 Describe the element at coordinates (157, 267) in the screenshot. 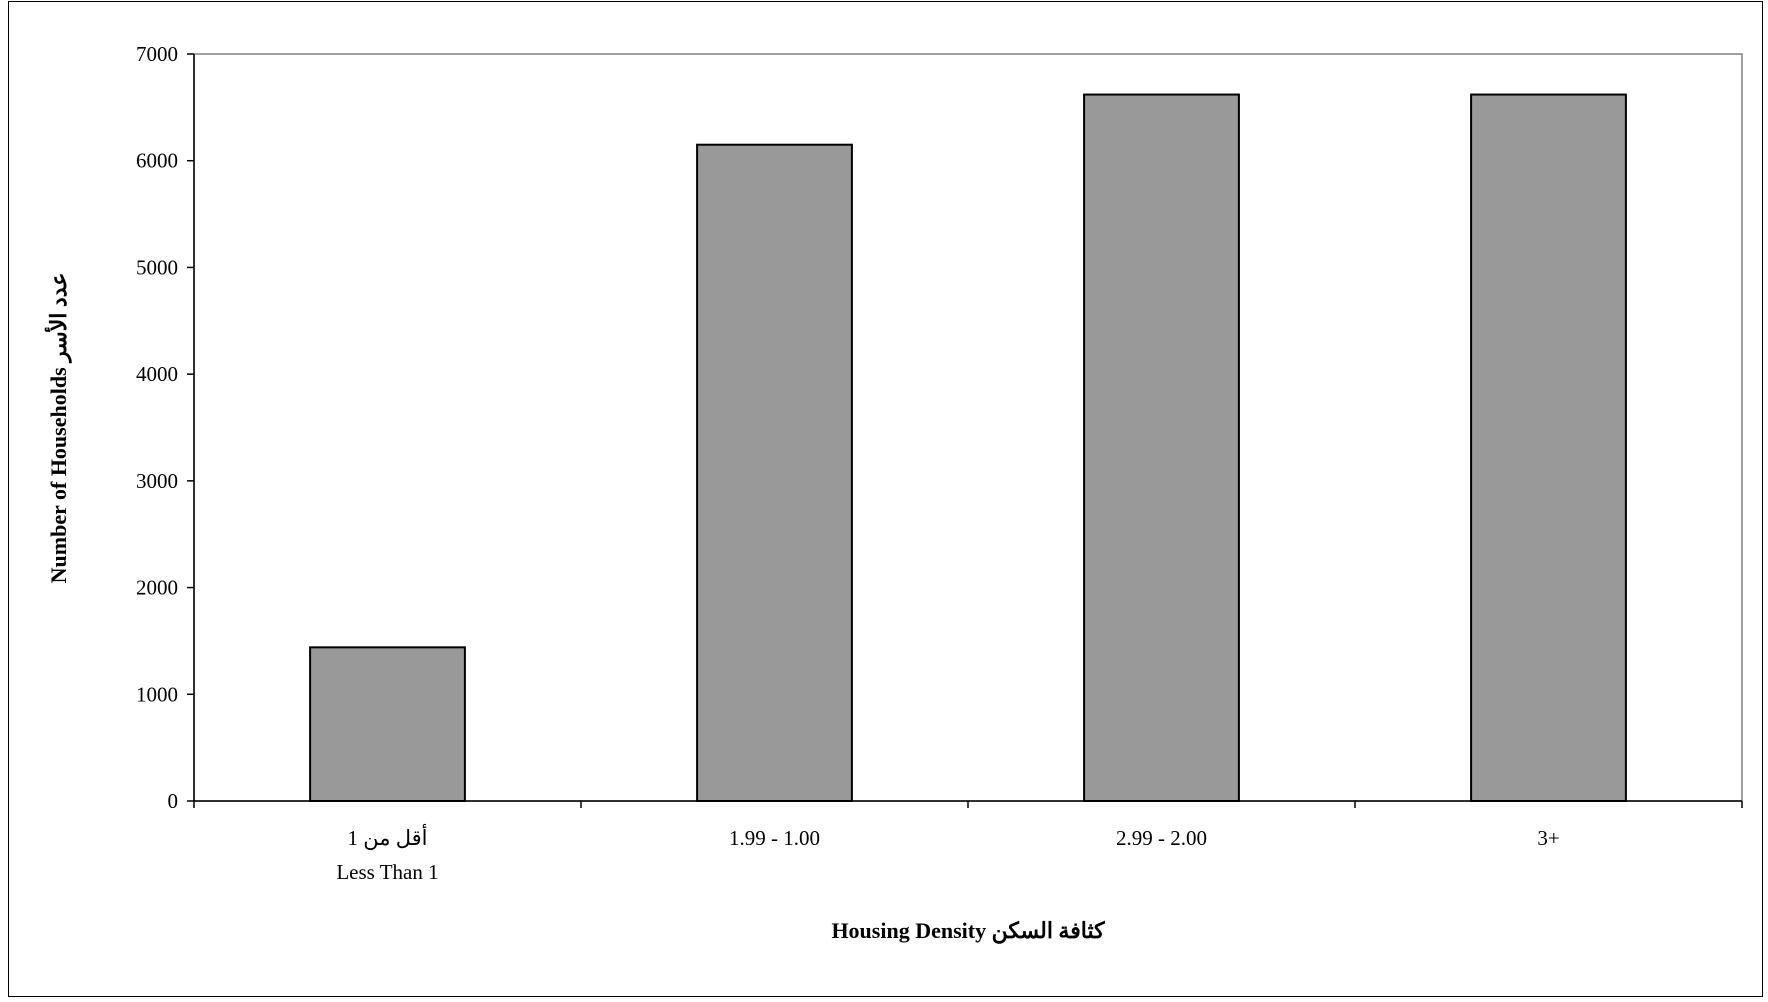

I see `y-tick-label: 5000` at that location.